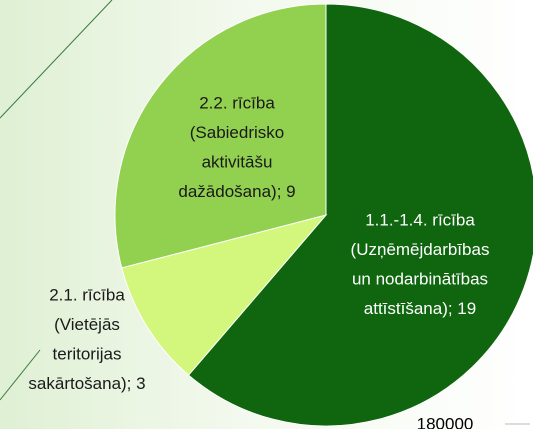  Describe the element at coordinates (87, 324) in the screenshot. I see `data-label: (Vietējās` at that location.